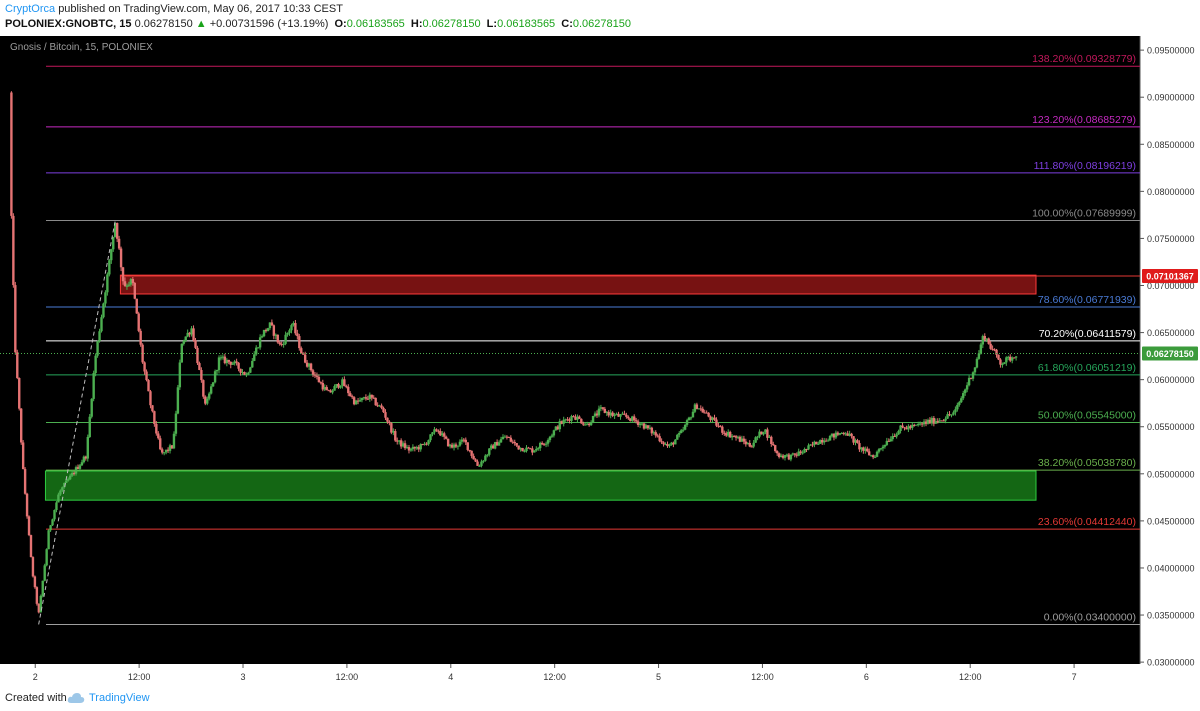  Describe the element at coordinates (450, 677) in the screenshot. I see `time-tick-label: 4` at that location.